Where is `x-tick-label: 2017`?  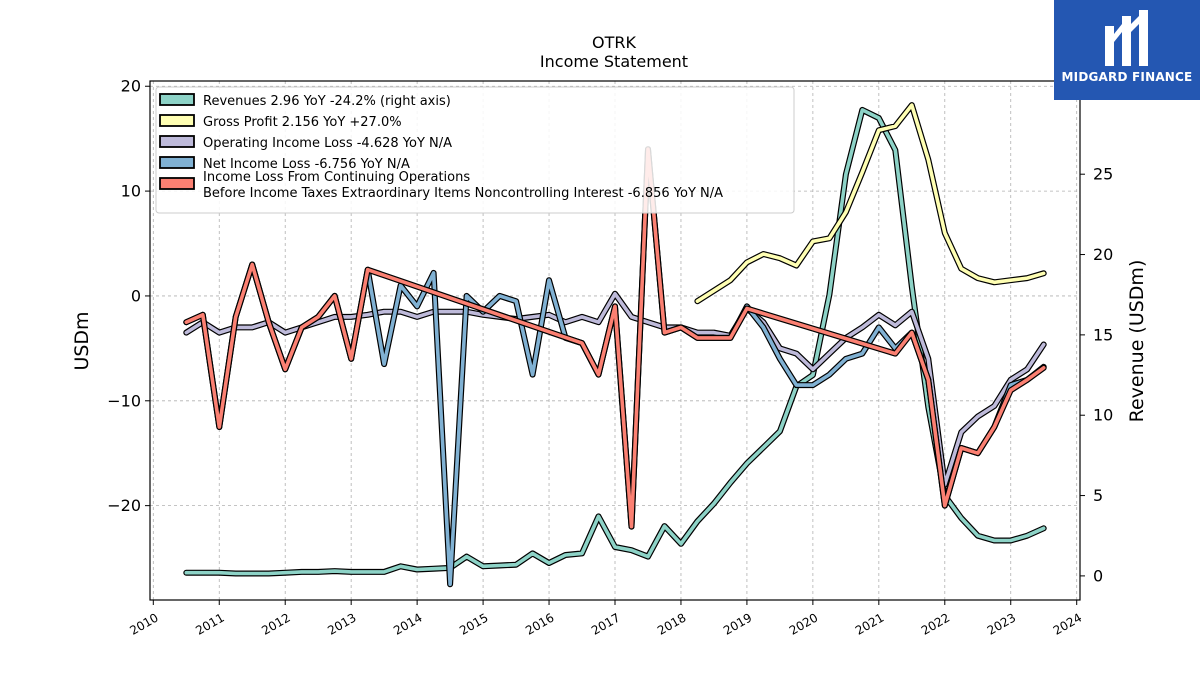 x-tick-label: 2017 is located at coordinates (605, 623).